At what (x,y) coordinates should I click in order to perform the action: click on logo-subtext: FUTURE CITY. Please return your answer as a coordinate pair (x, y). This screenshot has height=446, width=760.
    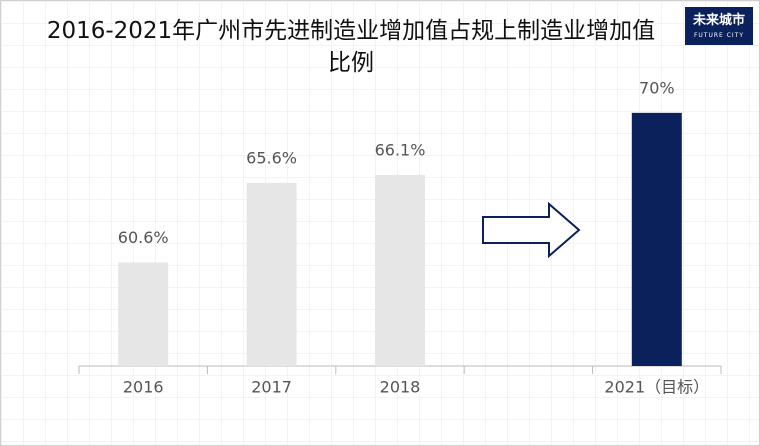
    Looking at the image, I should click on (719, 35).